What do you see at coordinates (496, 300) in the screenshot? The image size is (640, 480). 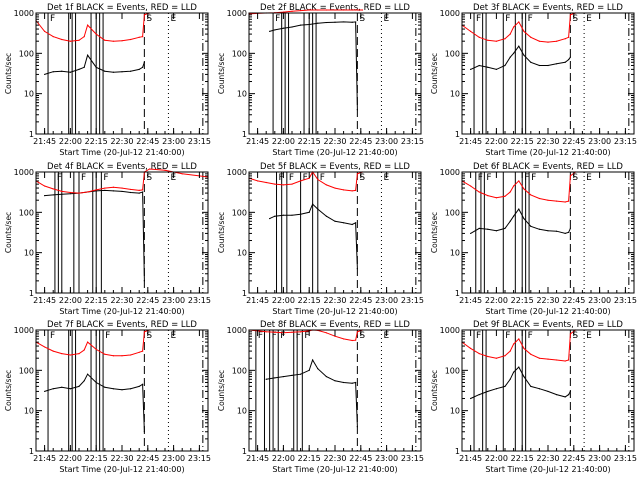 I see `plot6-xtick-label: 22:00` at bounding box center [496, 300].